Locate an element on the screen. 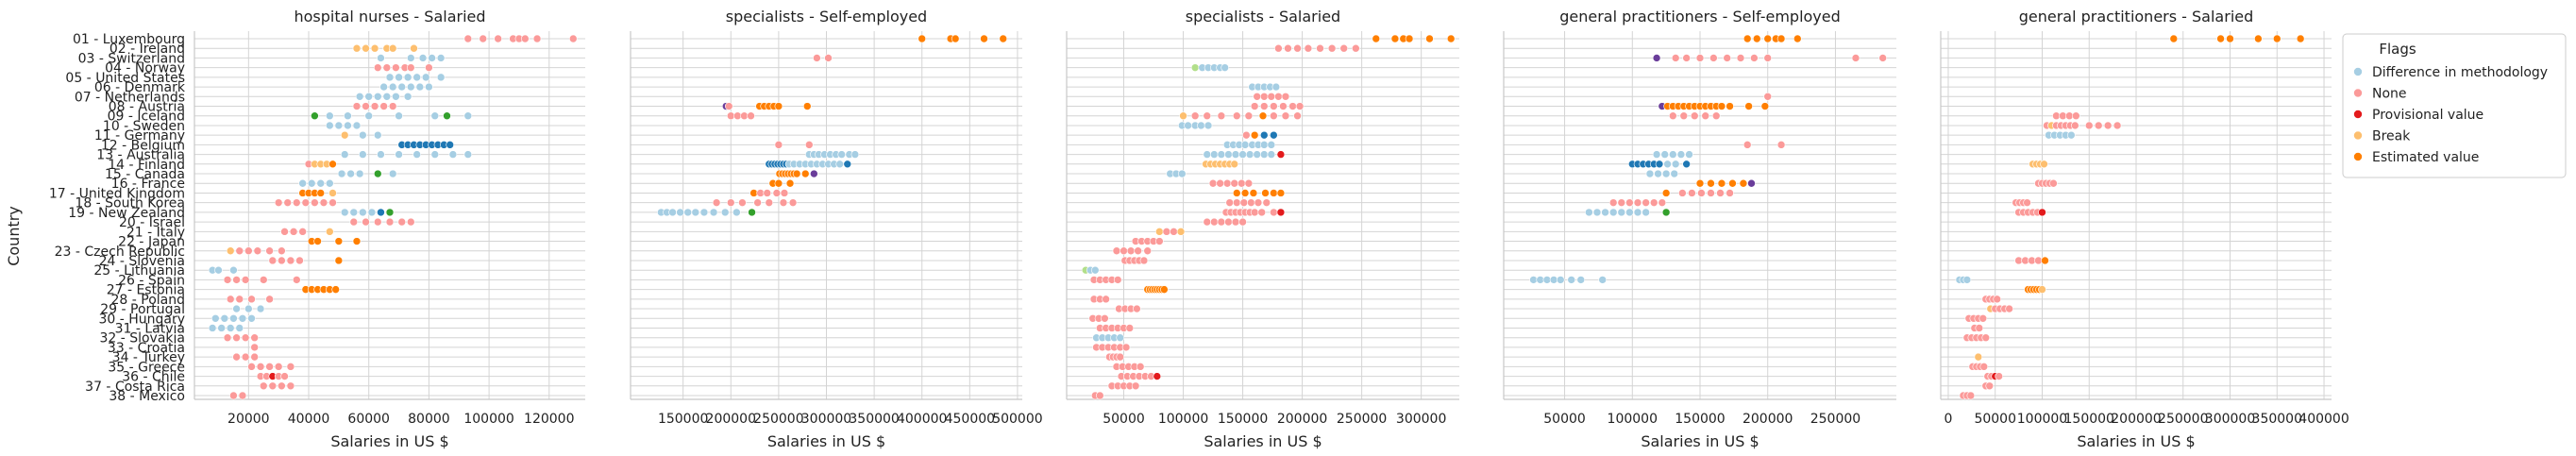 This screenshot has height=456, width=2576. x-tick-label: 250000 is located at coordinates (1835, 419).